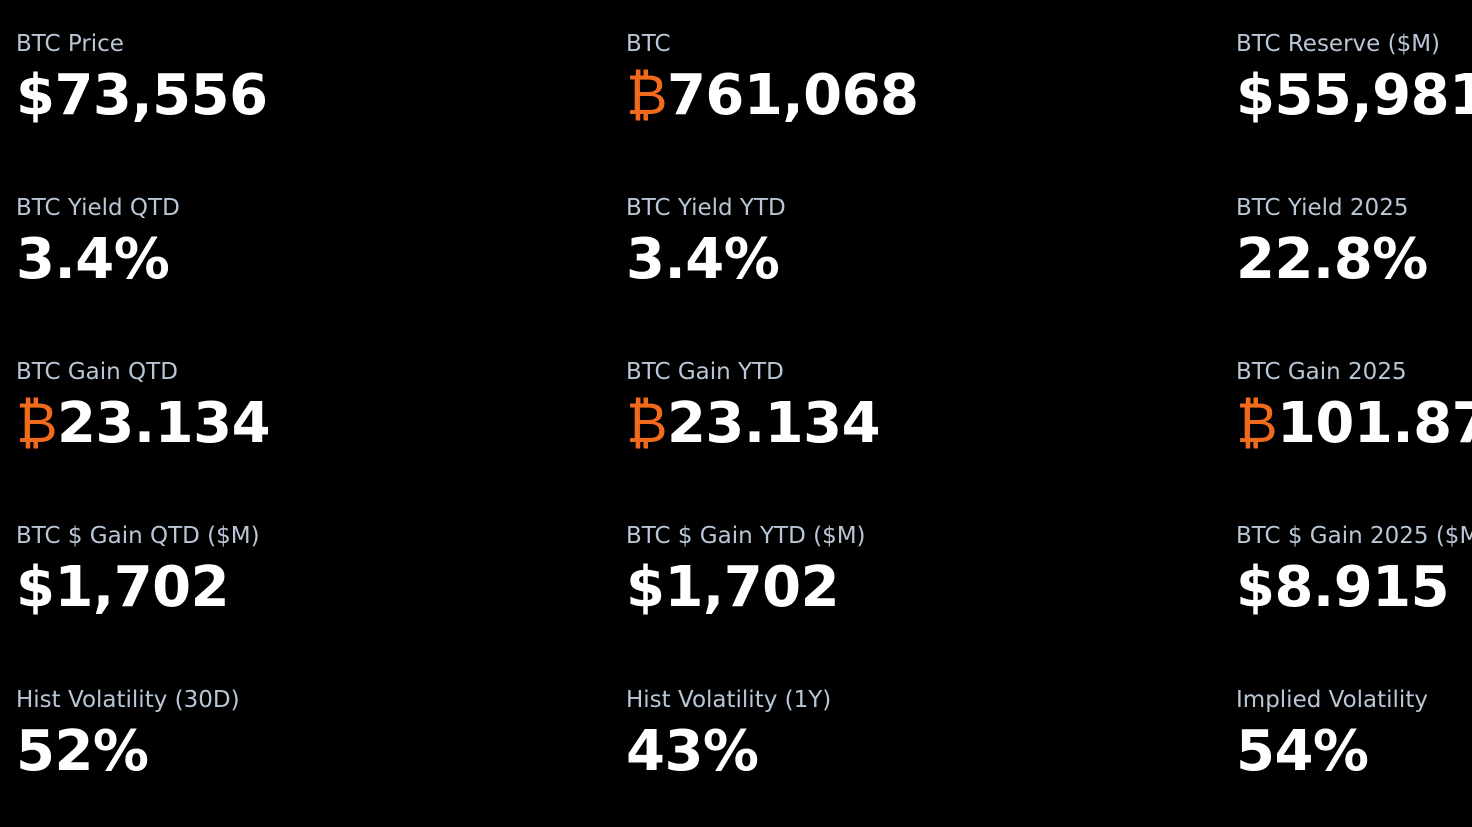 Image resolution: width=1472 pixels, height=827 pixels. I want to click on metric-label: Implied Volatility, so click(1332, 700).